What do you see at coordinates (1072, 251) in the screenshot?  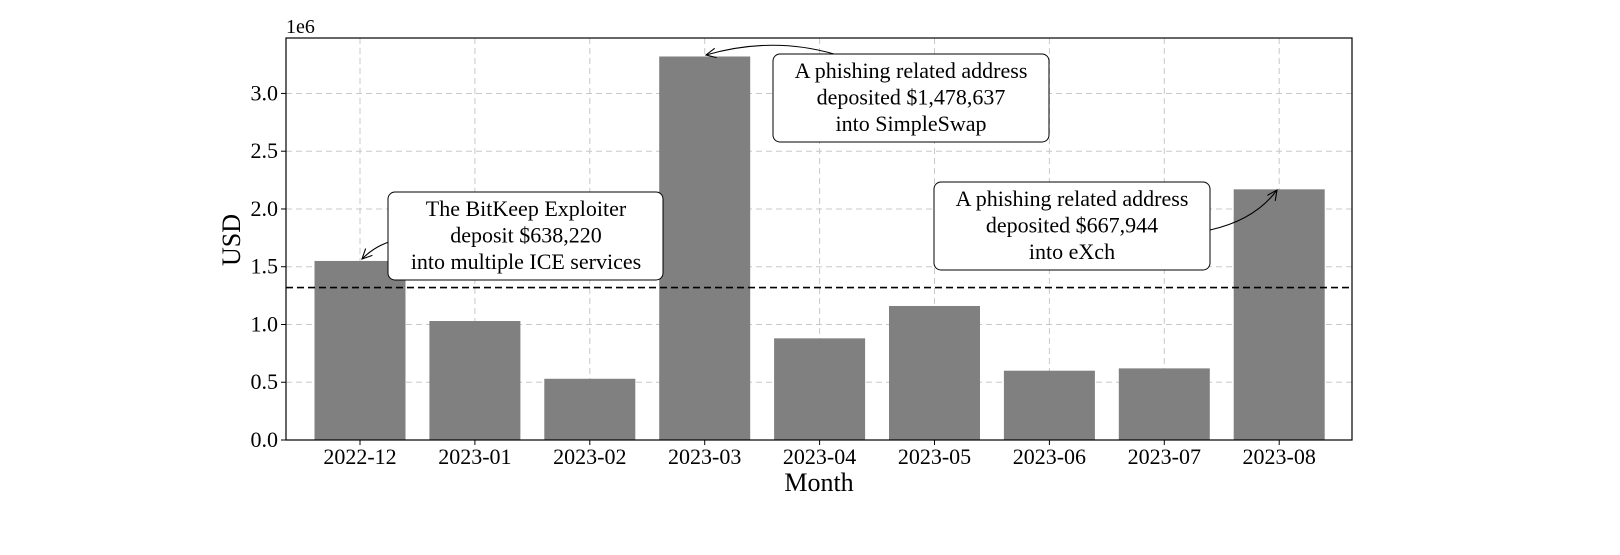 I see `annotation-text-line: into eXch` at bounding box center [1072, 251].